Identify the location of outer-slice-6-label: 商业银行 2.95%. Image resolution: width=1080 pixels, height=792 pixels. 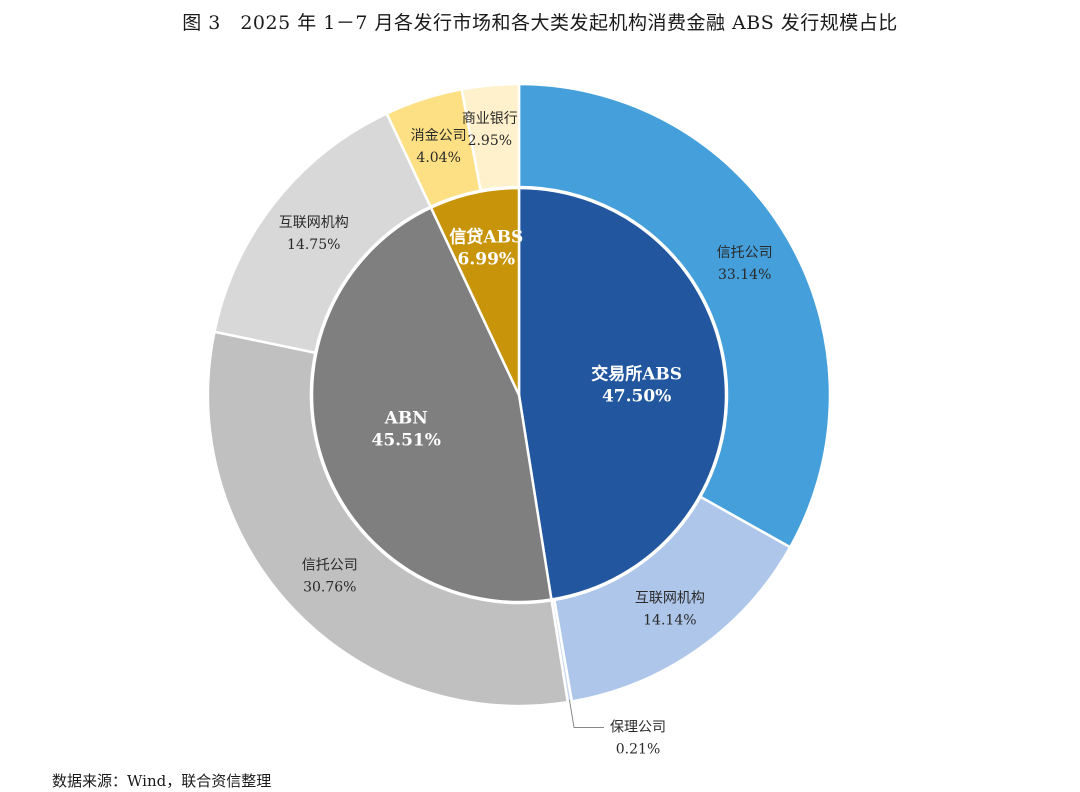
(490, 130).